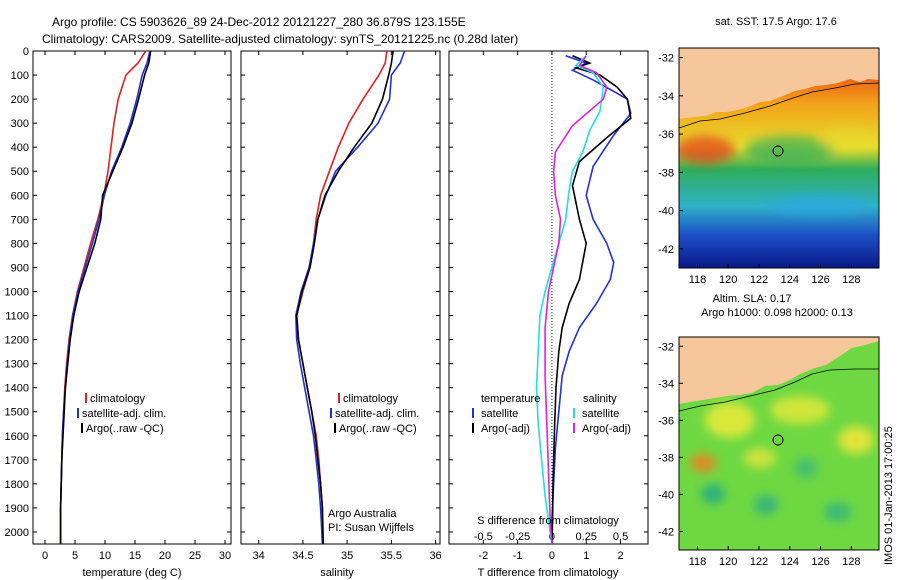 The height and width of the screenshot is (580, 900). I want to click on legend-label-t-argo: Argo(-adj), so click(505, 429).